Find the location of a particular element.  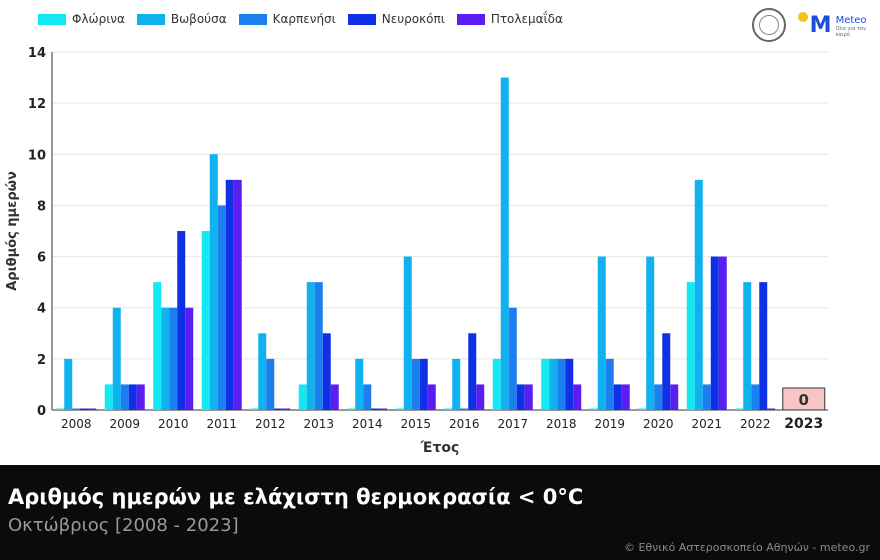

legend-item-ptolemaida: Πτολεμαΐδα is located at coordinates (509, 19).